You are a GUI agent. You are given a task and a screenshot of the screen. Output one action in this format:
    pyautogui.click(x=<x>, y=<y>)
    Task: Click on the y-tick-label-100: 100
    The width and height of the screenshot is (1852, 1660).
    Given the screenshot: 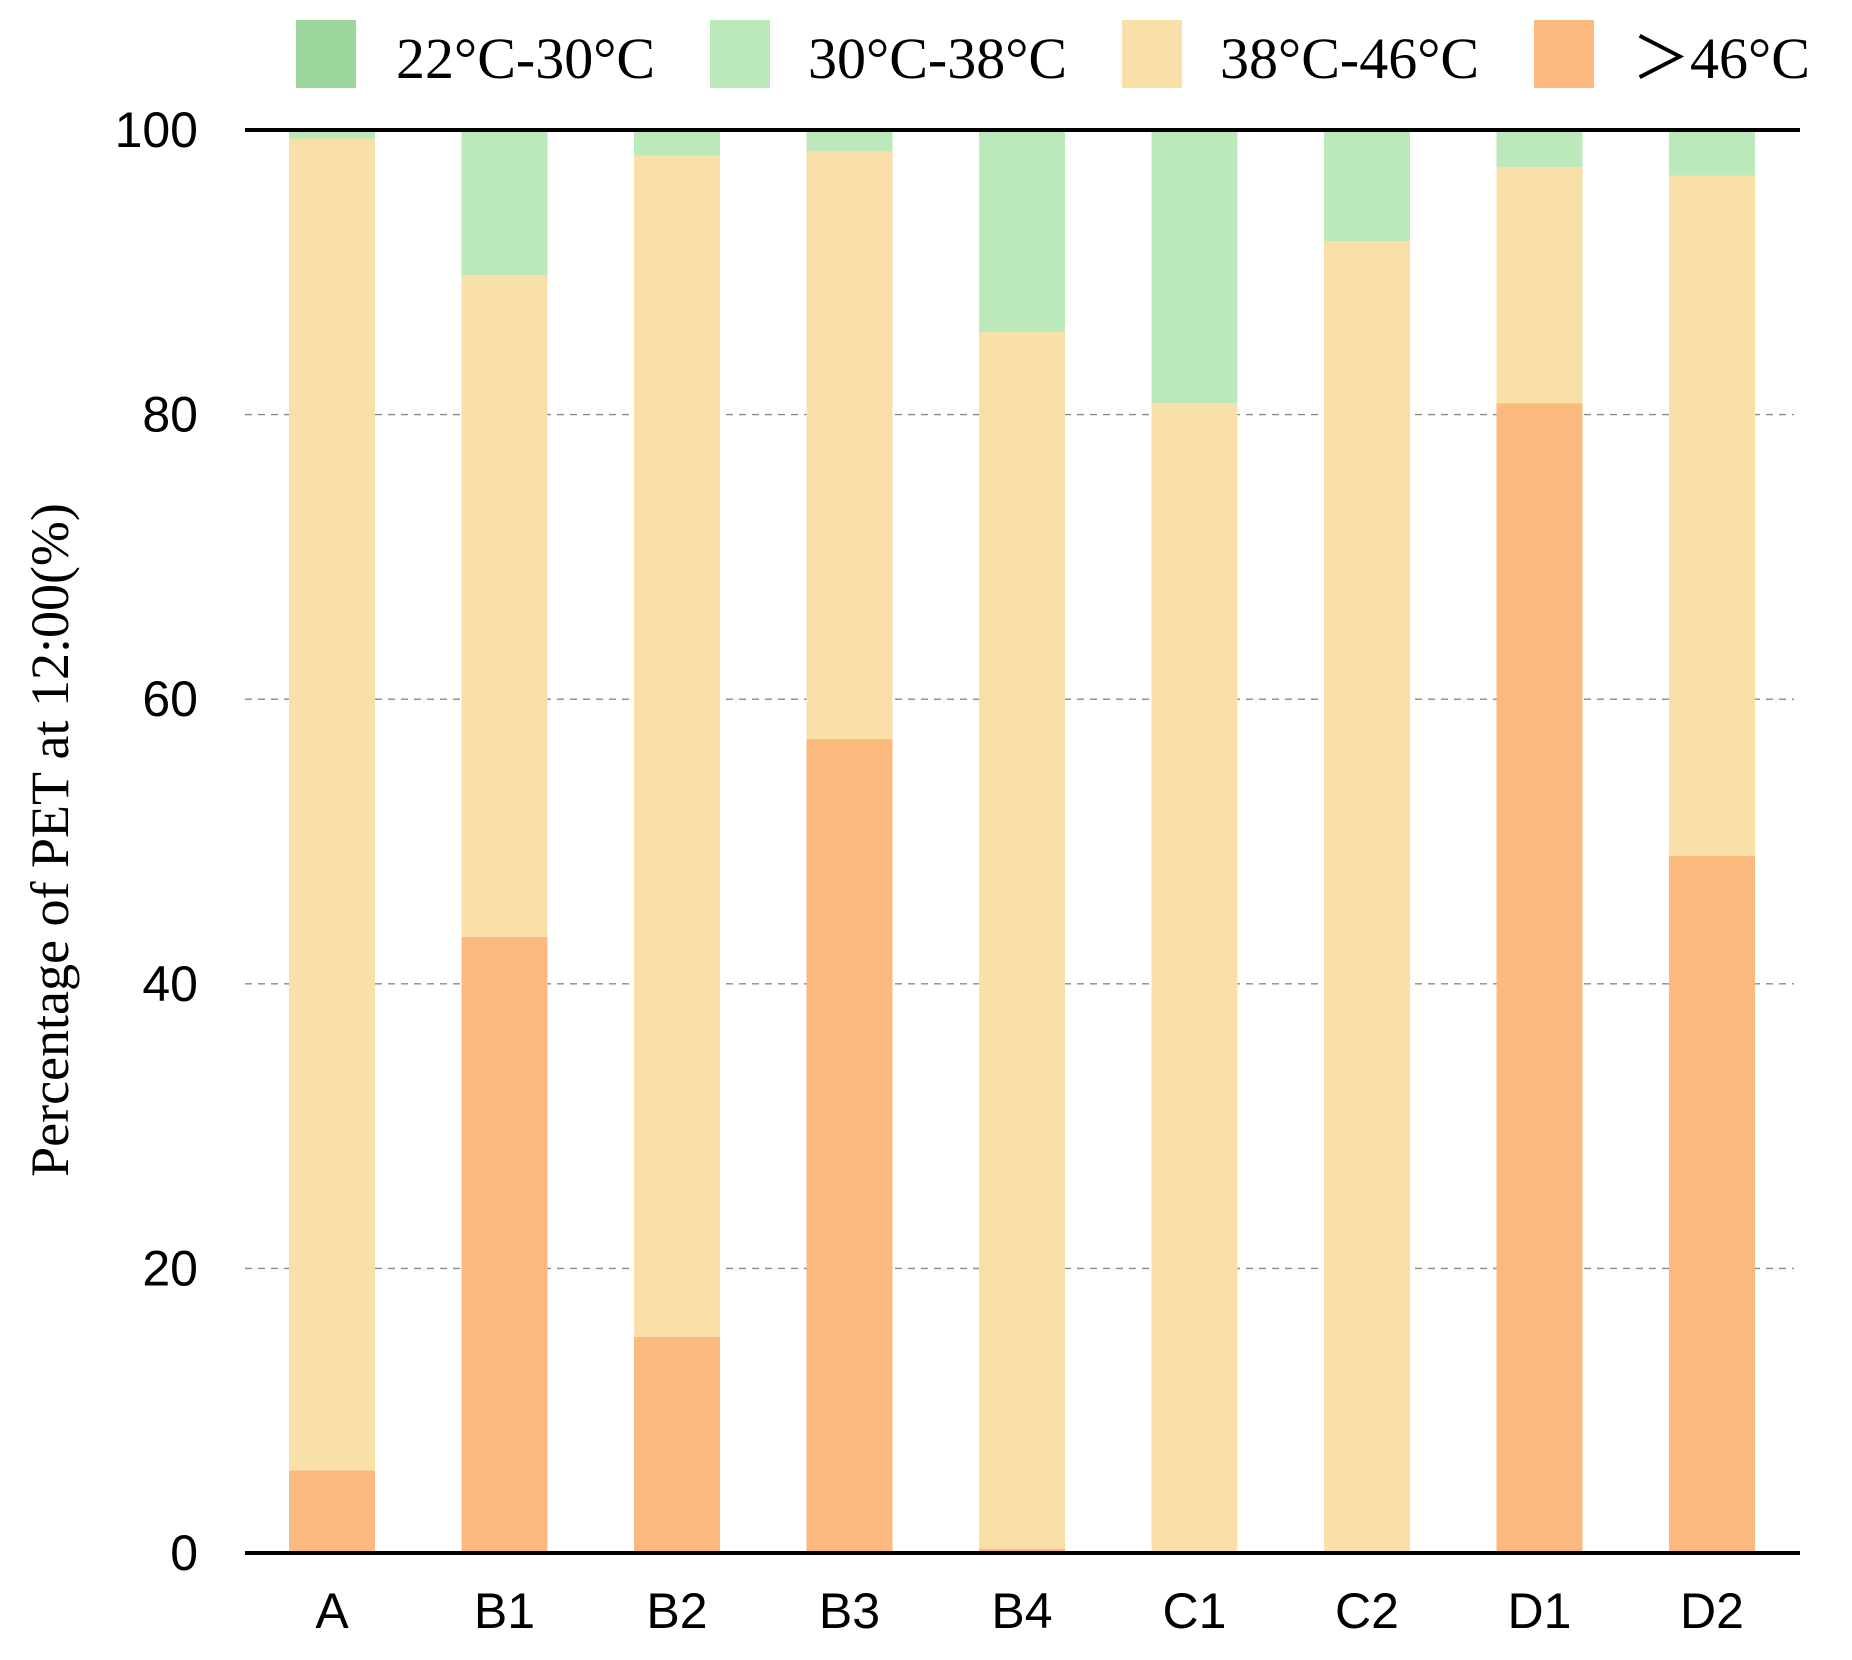 What is the action you would take?
    pyautogui.click(x=156, y=130)
    